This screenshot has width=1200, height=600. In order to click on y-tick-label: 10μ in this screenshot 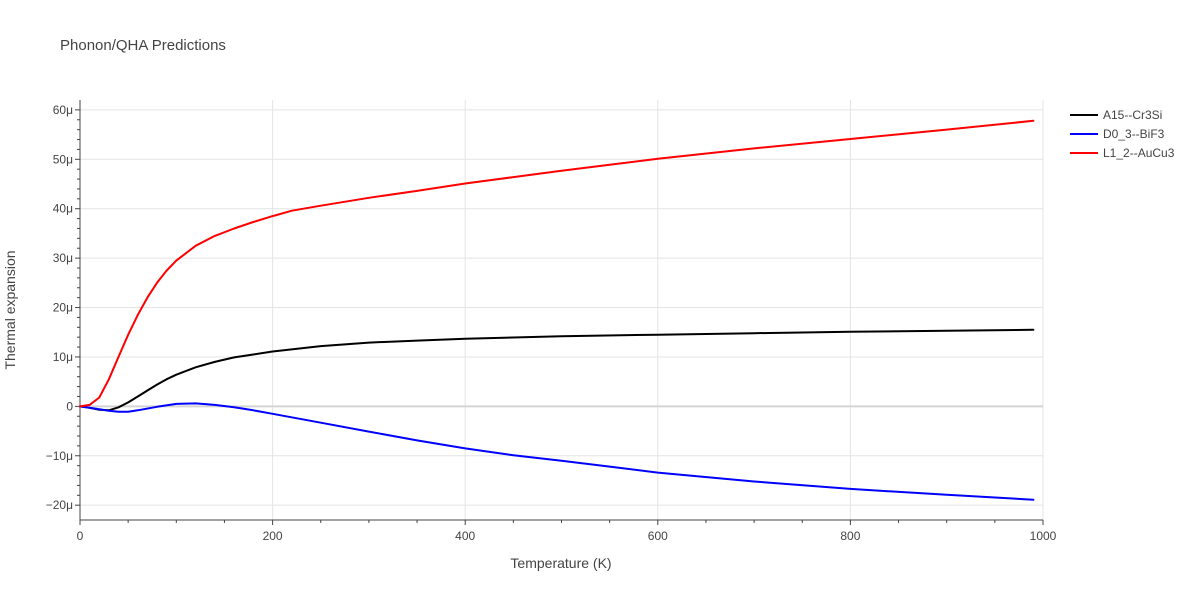, I will do `click(63, 357)`.